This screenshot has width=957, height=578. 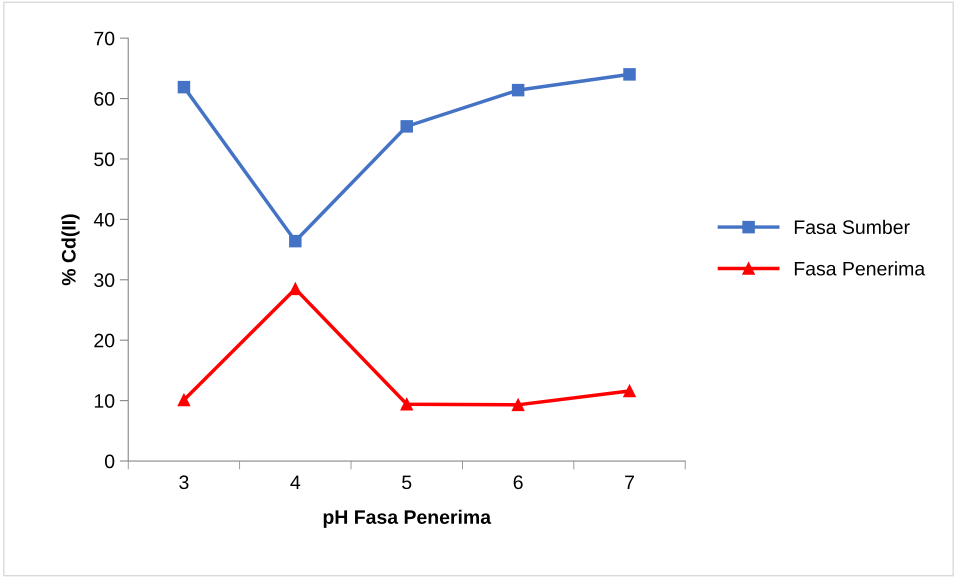 I want to click on y-tick-label: 70, so click(x=104, y=39).